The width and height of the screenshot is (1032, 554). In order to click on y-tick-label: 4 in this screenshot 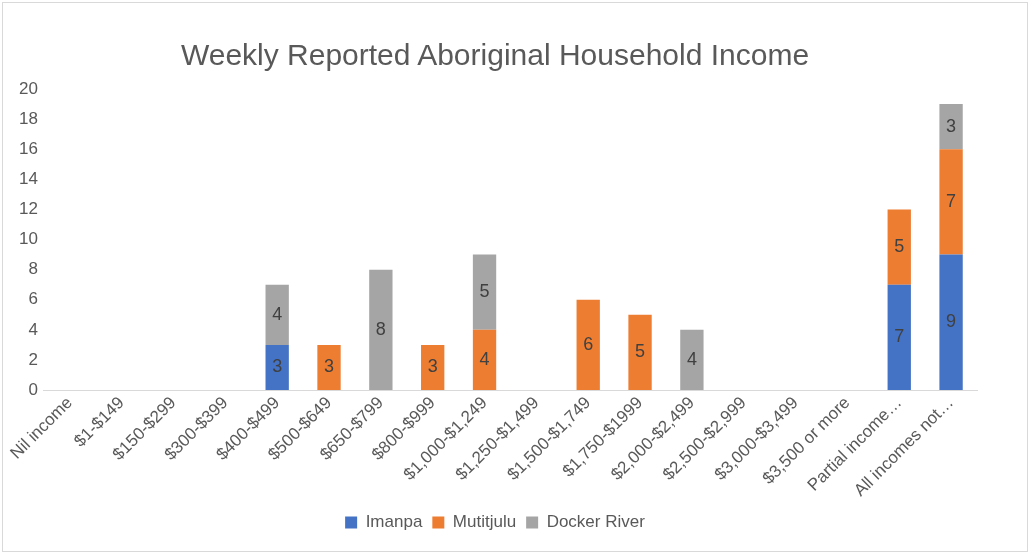, I will do `click(33, 329)`.